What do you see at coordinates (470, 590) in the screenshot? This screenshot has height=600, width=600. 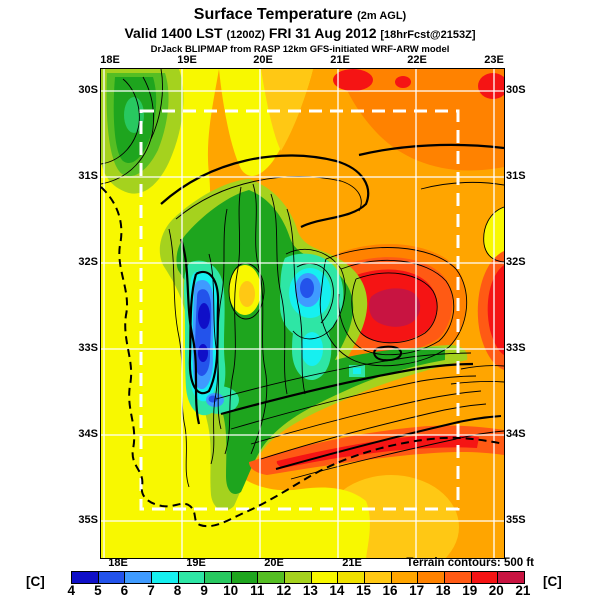 I see `colorbar-tick: 19` at bounding box center [470, 590].